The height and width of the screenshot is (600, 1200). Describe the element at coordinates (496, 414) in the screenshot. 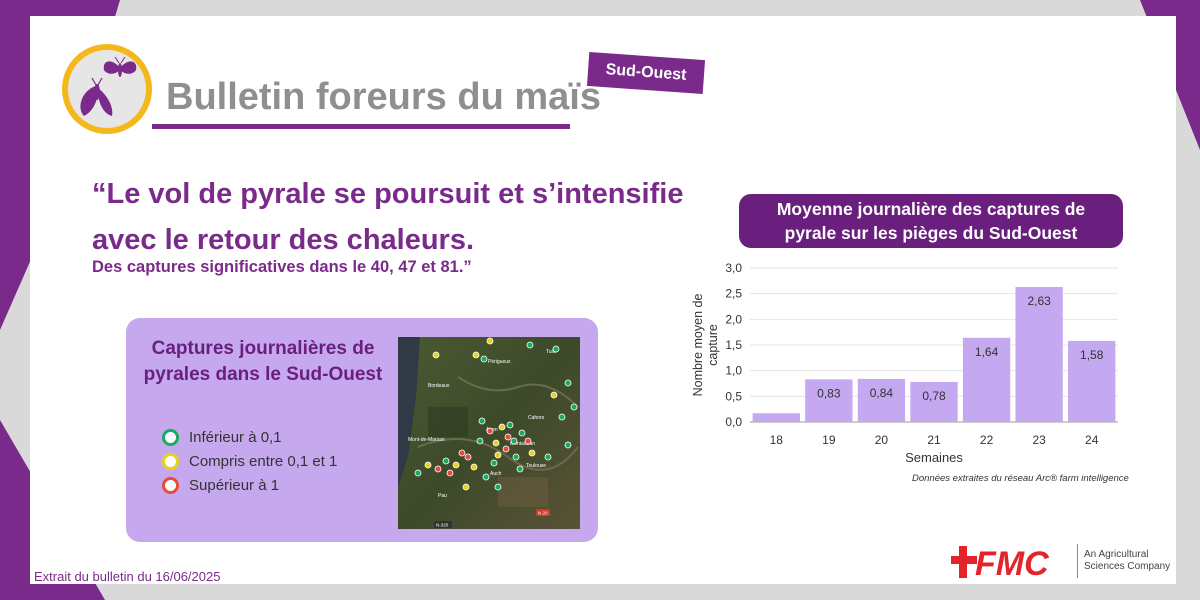

I see `trap-markers` at that location.